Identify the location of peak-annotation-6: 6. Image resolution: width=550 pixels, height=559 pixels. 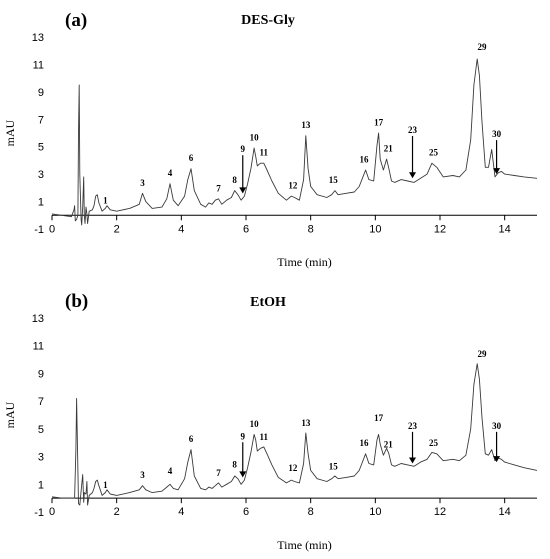
(191, 439).